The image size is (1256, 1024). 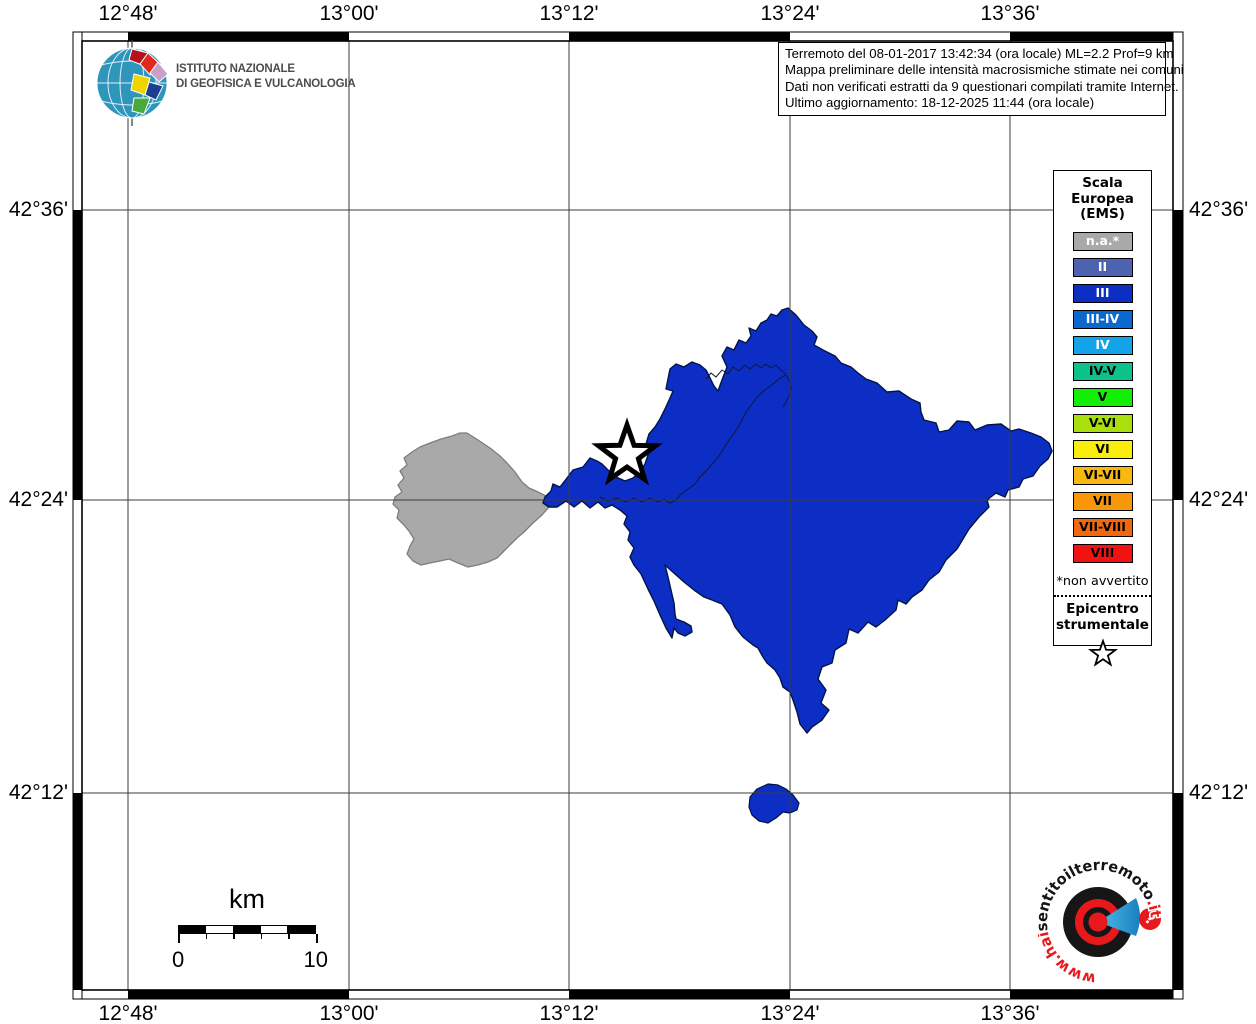 I want to click on ingv-globe-icon, so click(x=132, y=83).